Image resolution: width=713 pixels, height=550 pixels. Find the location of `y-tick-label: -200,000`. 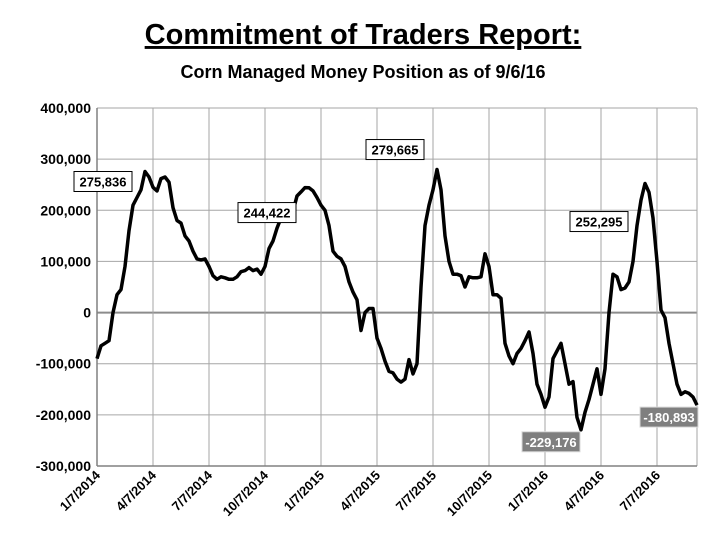

y-tick-label: -200,000 is located at coordinates (63, 415).